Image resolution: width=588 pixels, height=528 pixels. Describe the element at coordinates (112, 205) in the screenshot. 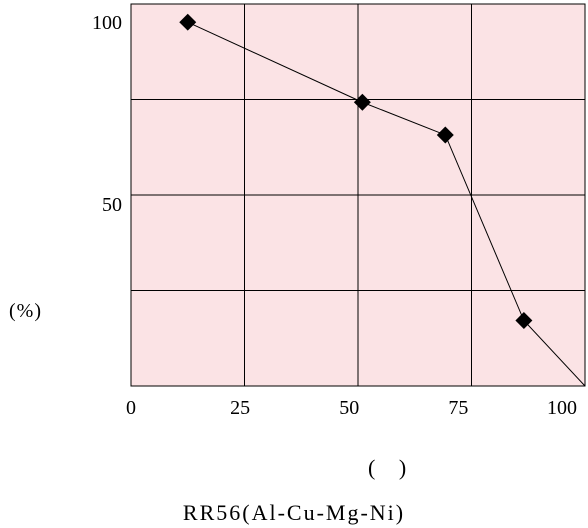

I see `y-tick-label: 50` at that location.